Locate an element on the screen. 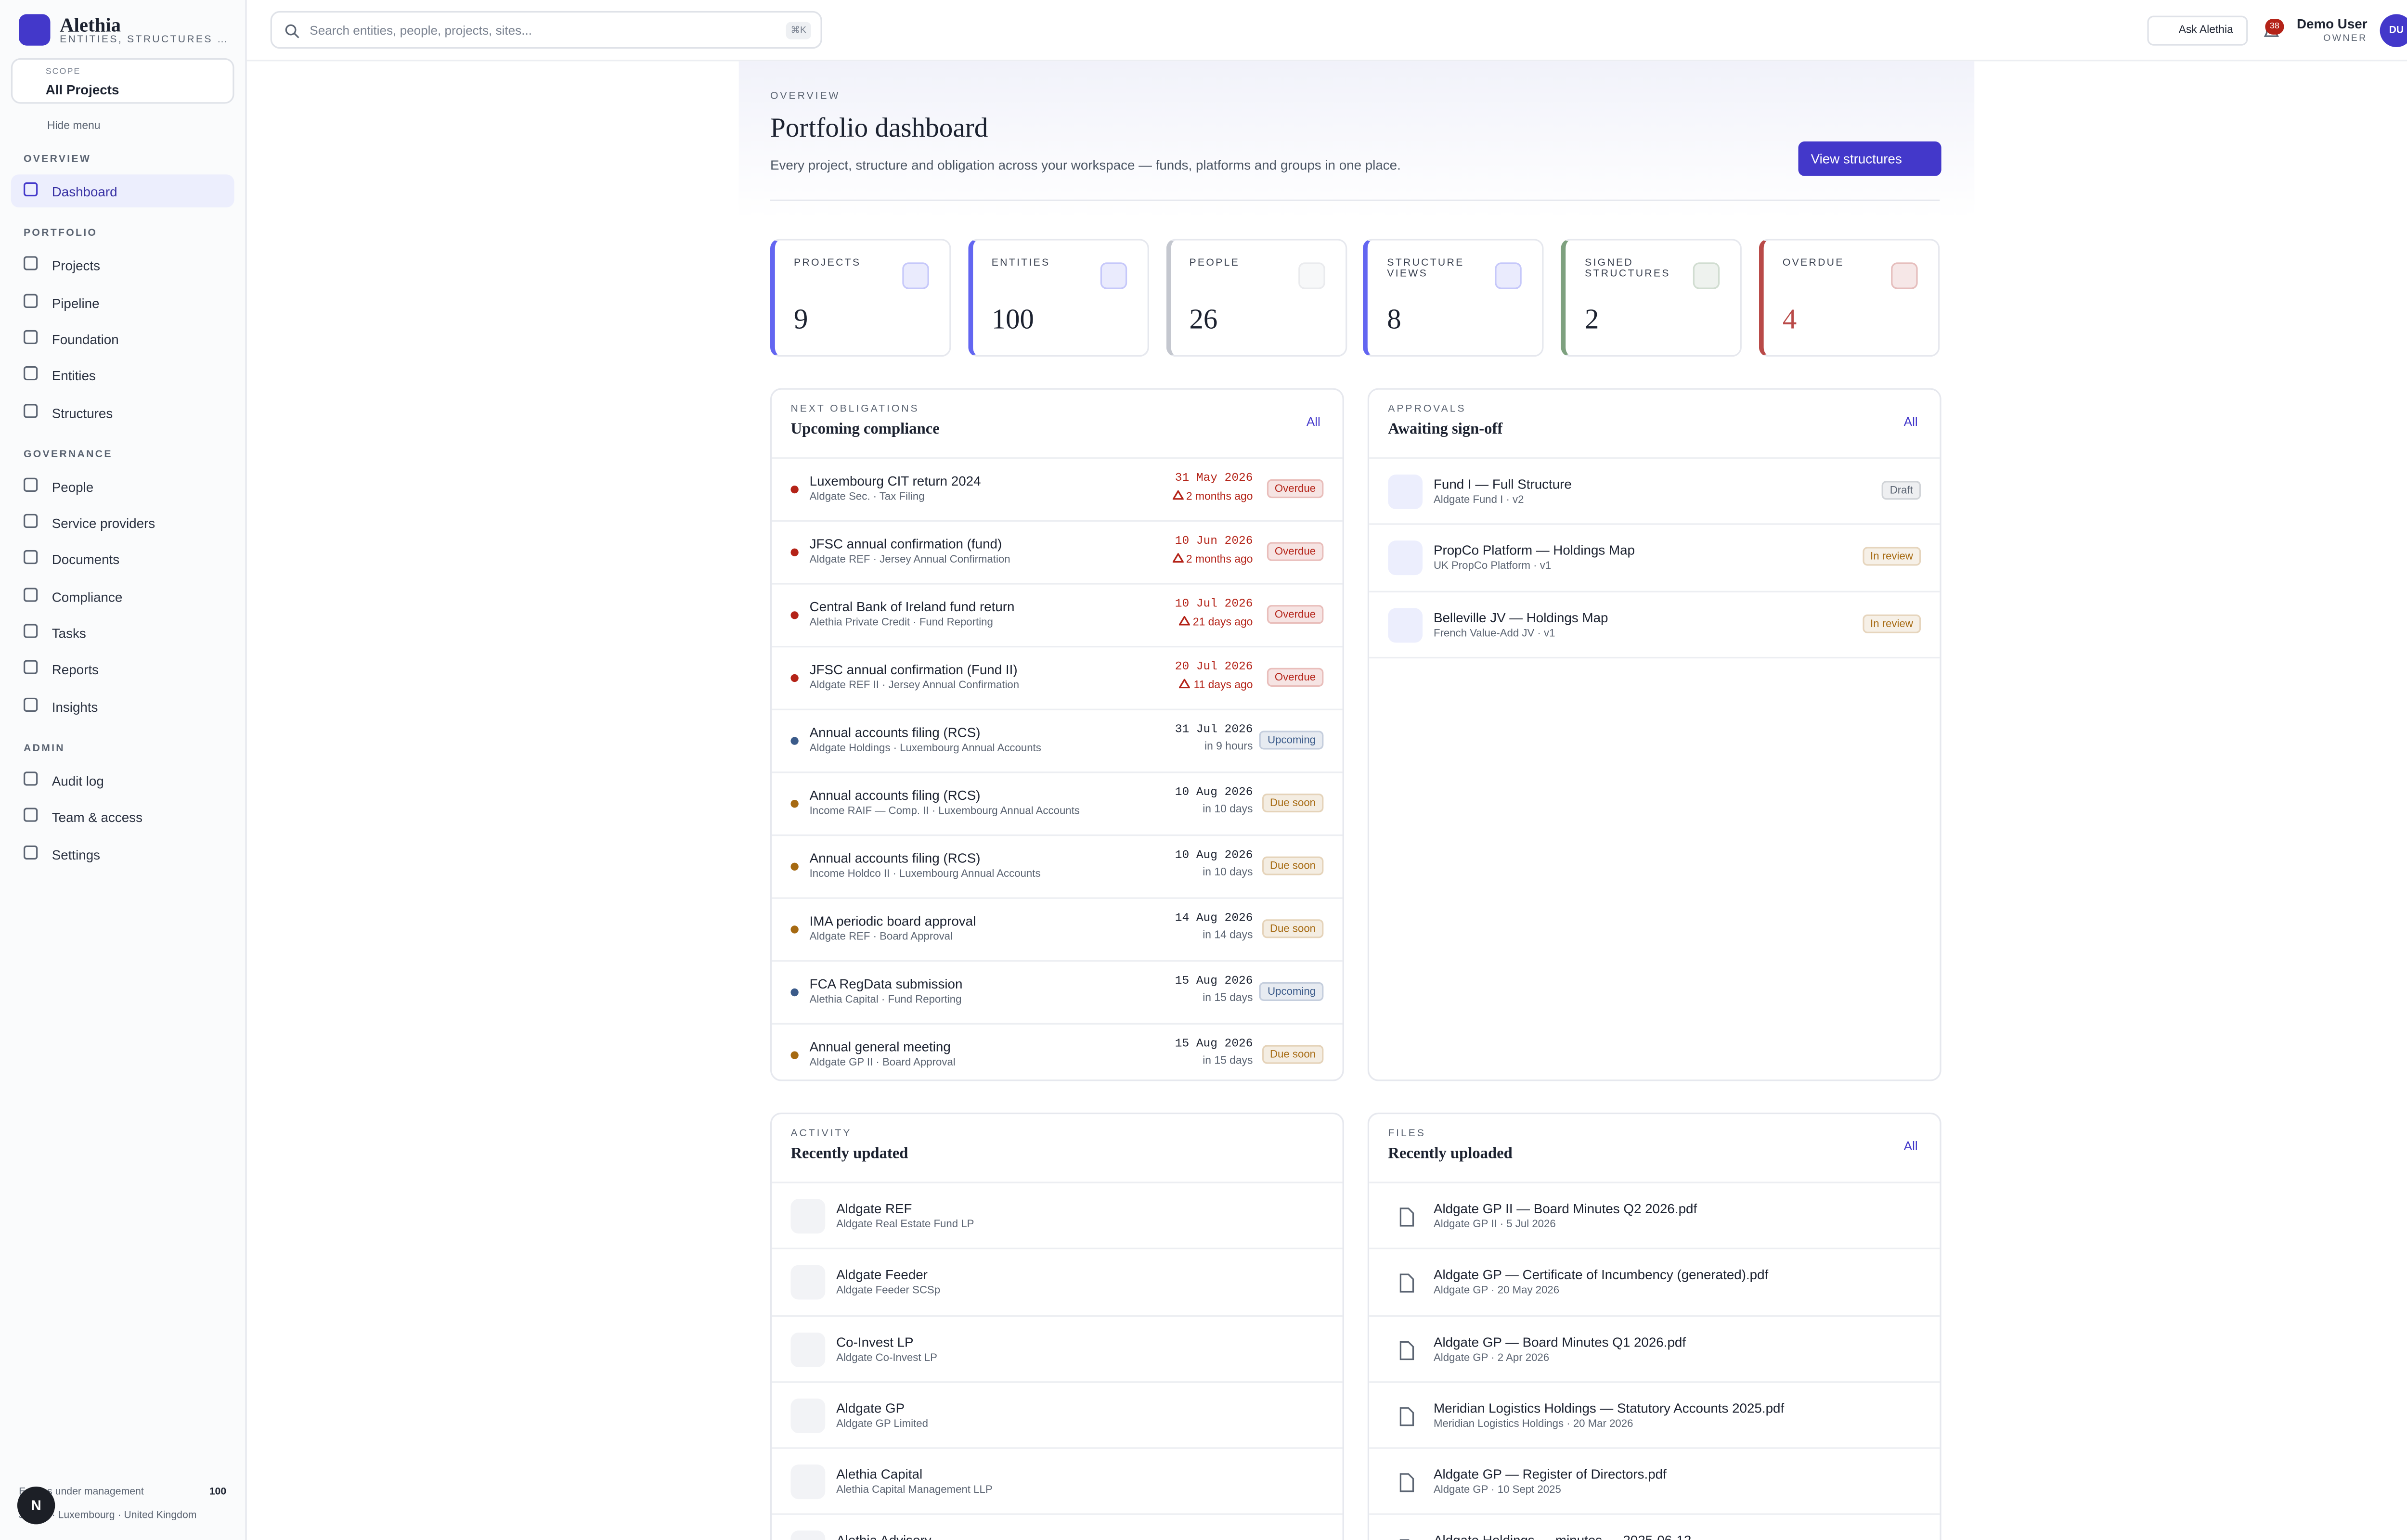 The image size is (2407, 1540). file-icon is located at coordinates (1405, 1349).